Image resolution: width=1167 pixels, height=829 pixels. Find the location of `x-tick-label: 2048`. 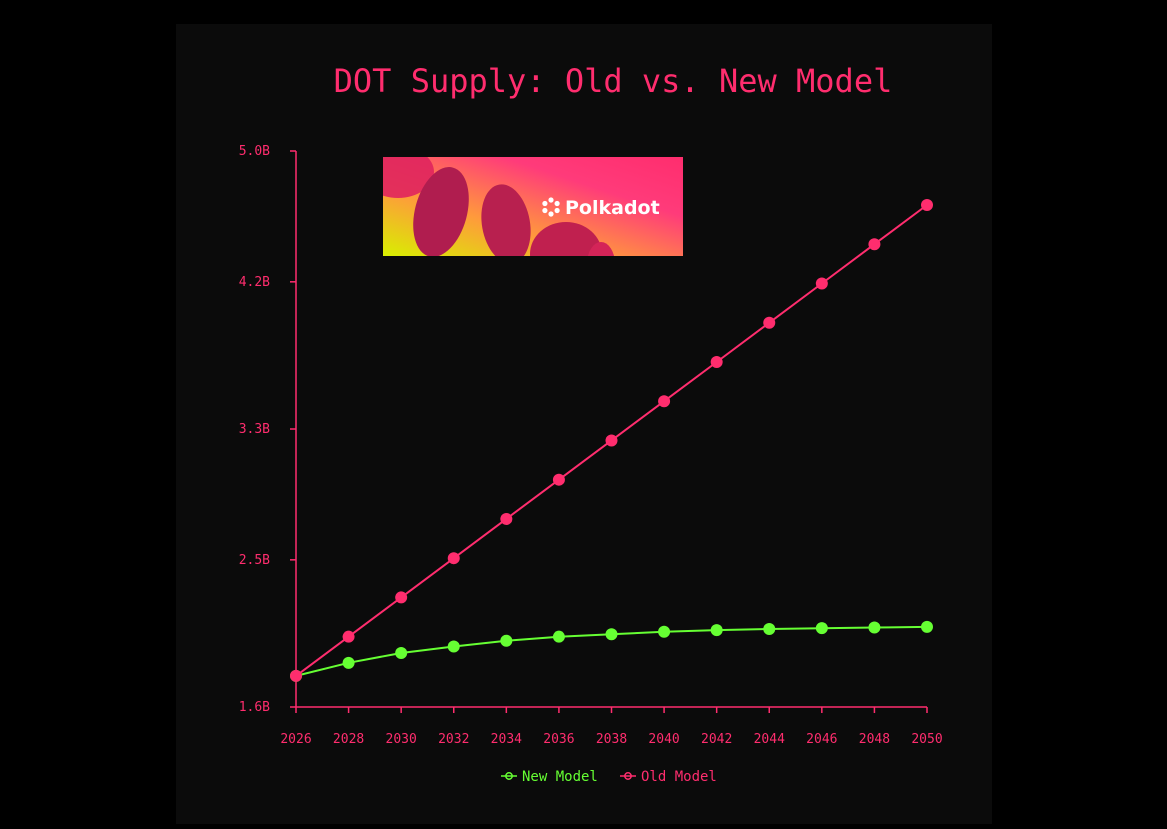

x-tick-label: 2048 is located at coordinates (874, 739).